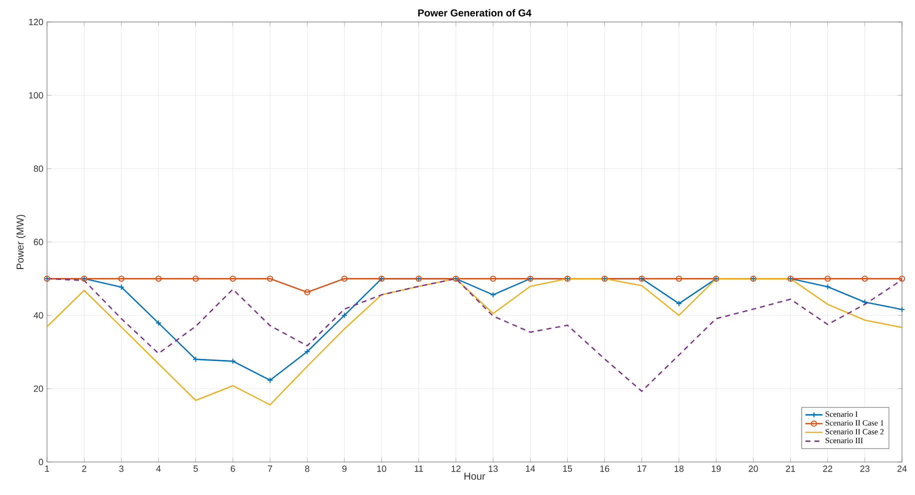 The height and width of the screenshot is (495, 915). Describe the element at coordinates (39, 388) in the screenshot. I see `y-tick-label: 20` at that location.